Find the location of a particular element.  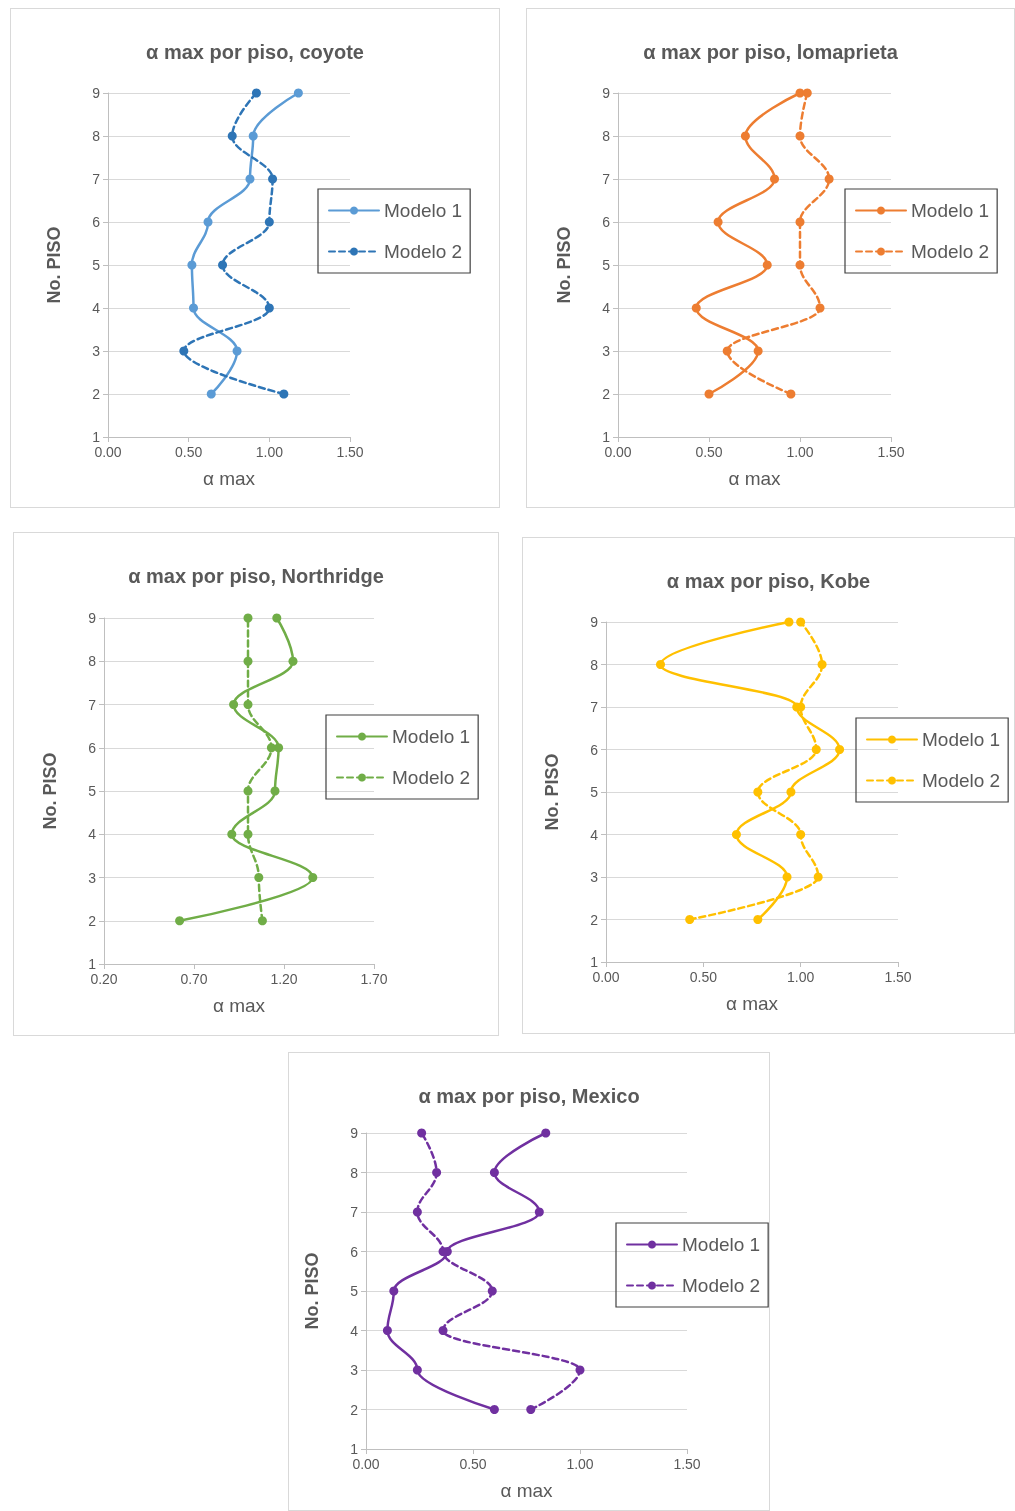

chart-title: α max por piso, Northridge is located at coordinates (256, 576).